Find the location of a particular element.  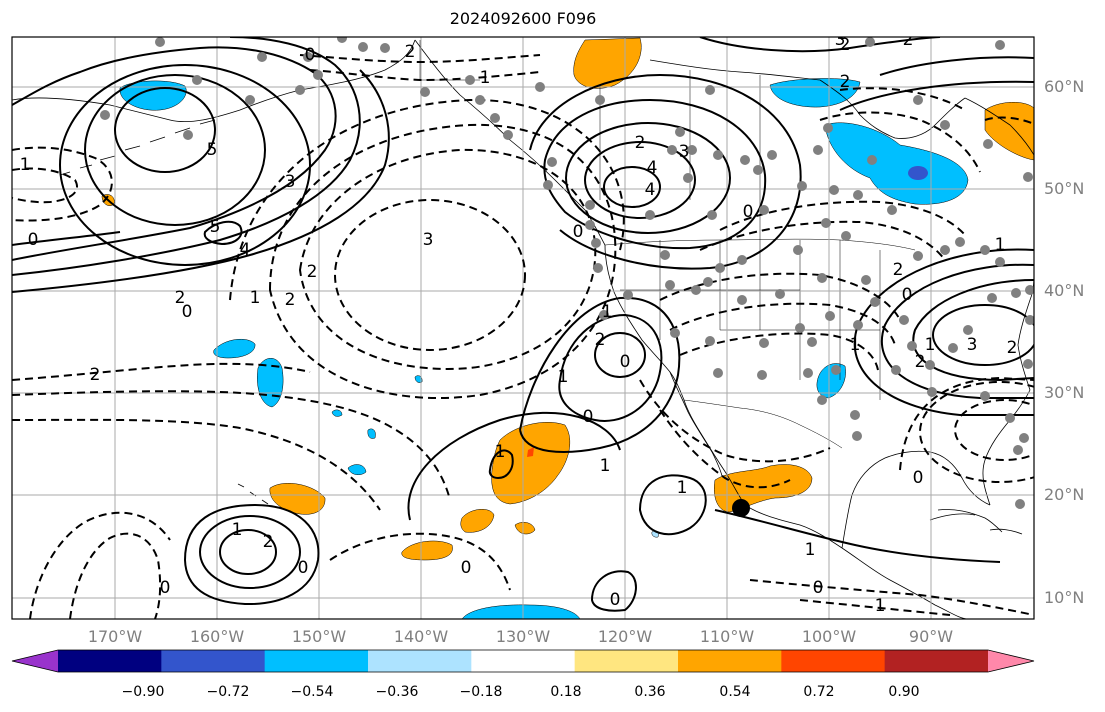

lat-label-60n: 60°N is located at coordinates (1064, 86).